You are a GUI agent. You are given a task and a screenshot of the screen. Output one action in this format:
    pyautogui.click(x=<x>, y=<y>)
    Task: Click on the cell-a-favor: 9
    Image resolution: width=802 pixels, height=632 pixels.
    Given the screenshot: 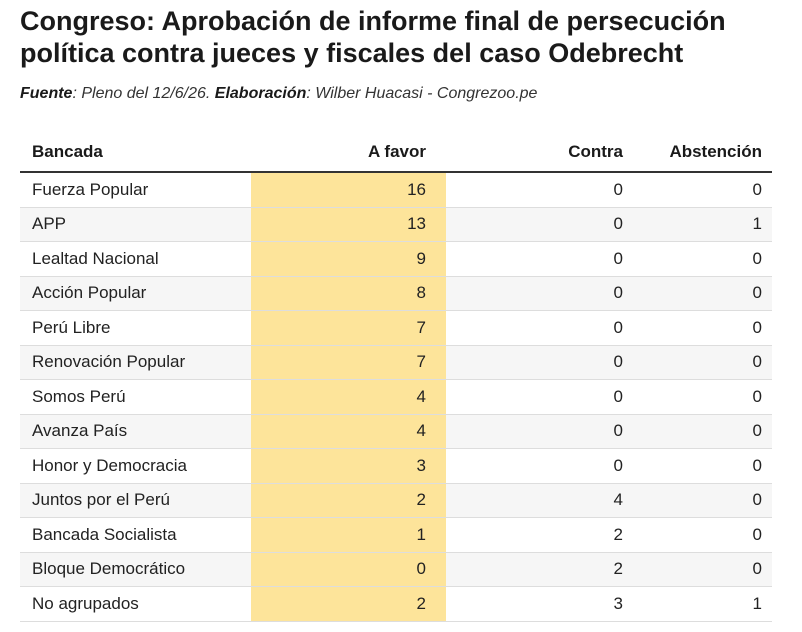 What is the action you would take?
    pyautogui.click(x=348, y=259)
    